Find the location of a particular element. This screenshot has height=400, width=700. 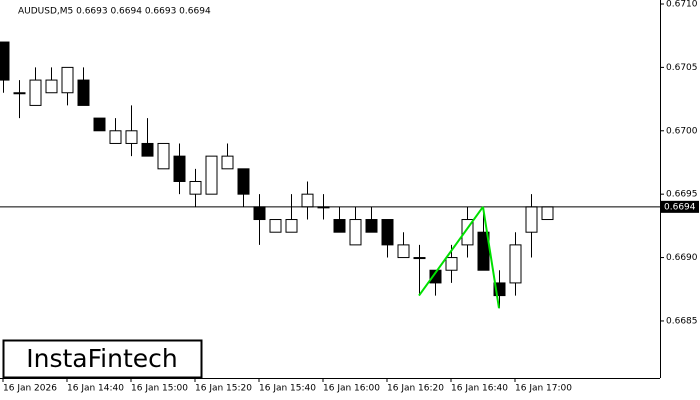

y-tick-label: 0.6690 is located at coordinates (682, 258).